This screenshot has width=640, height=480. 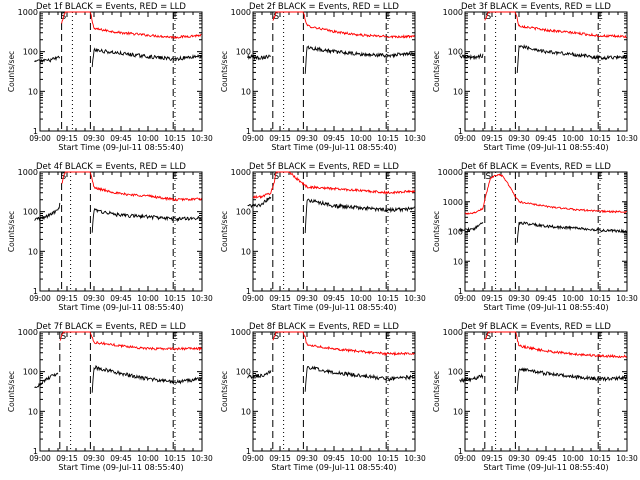 What do you see at coordinates (536, 167) in the screenshot?
I see `panel-title: Det 6f BLACK = Events, RED = LLD` at bounding box center [536, 167].